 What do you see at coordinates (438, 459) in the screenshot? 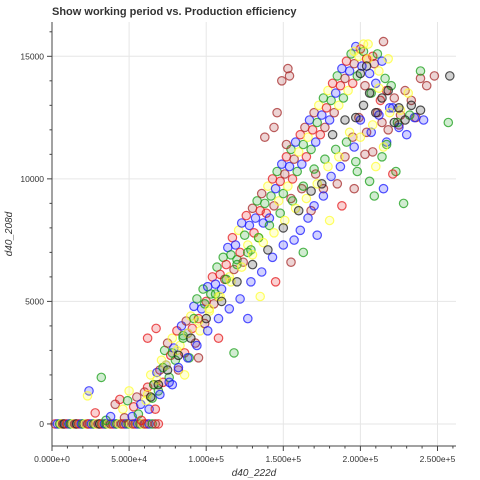
I see `x-tick-label: 2.500e+5` at bounding box center [438, 459].